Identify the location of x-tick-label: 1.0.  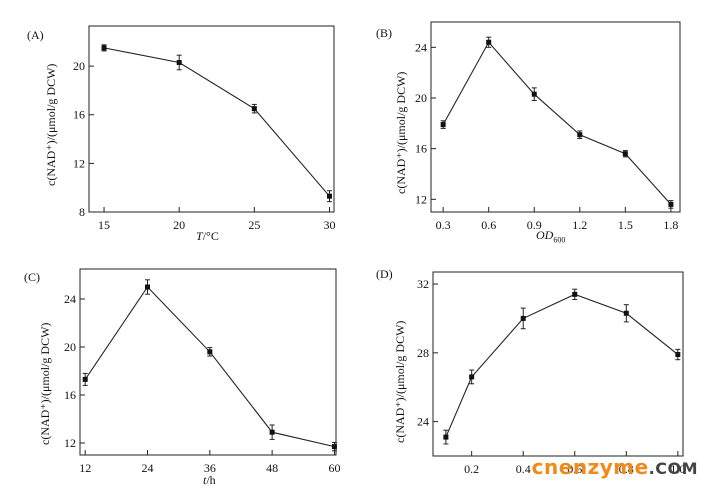
(677, 469).